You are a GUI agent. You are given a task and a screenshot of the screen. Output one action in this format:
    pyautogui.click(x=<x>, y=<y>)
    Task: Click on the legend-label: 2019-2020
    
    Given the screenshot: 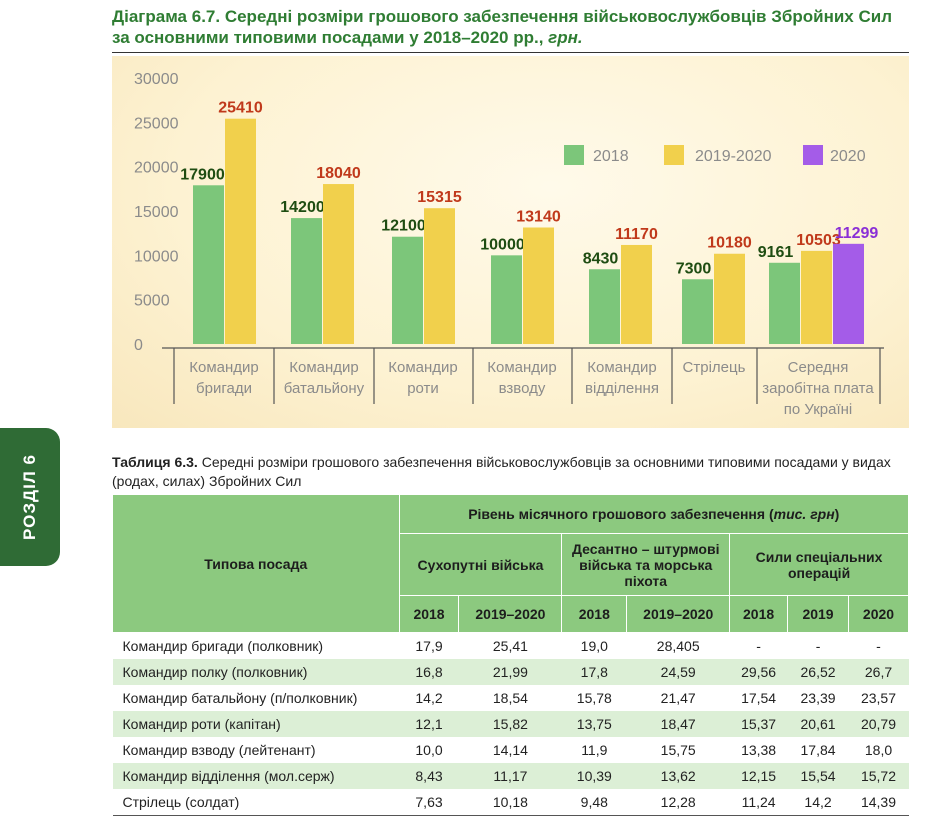 What is the action you would take?
    pyautogui.click(x=733, y=156)
    